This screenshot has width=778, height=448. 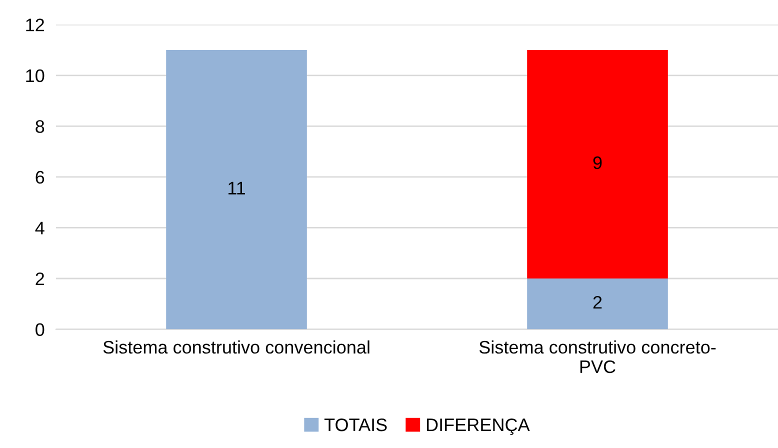 What do you see at coordinates (40, 279) in the screenshot?
I see `y-tick-label: 2` at bounding box center [40, 279].